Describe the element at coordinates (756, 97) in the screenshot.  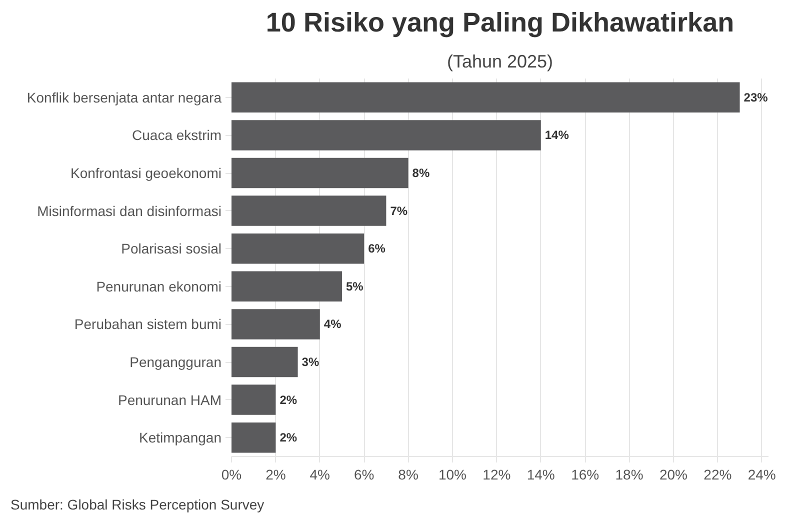
I see `data-label: 23%` at that location.